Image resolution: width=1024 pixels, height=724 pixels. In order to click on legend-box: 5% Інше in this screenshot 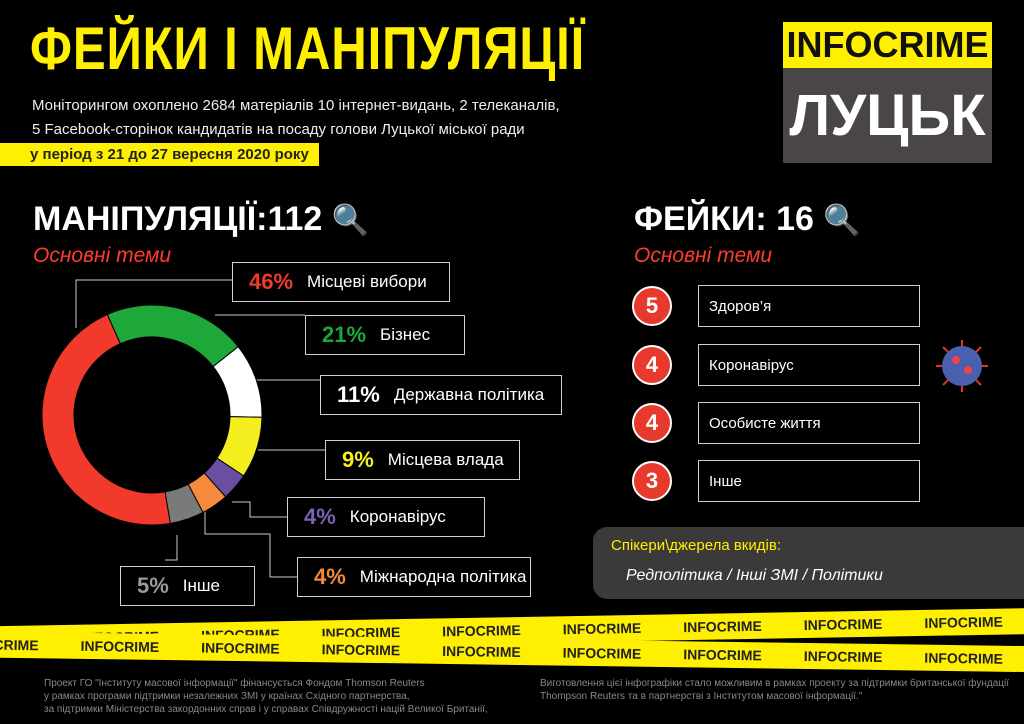, I will do `click(187, 586)`.